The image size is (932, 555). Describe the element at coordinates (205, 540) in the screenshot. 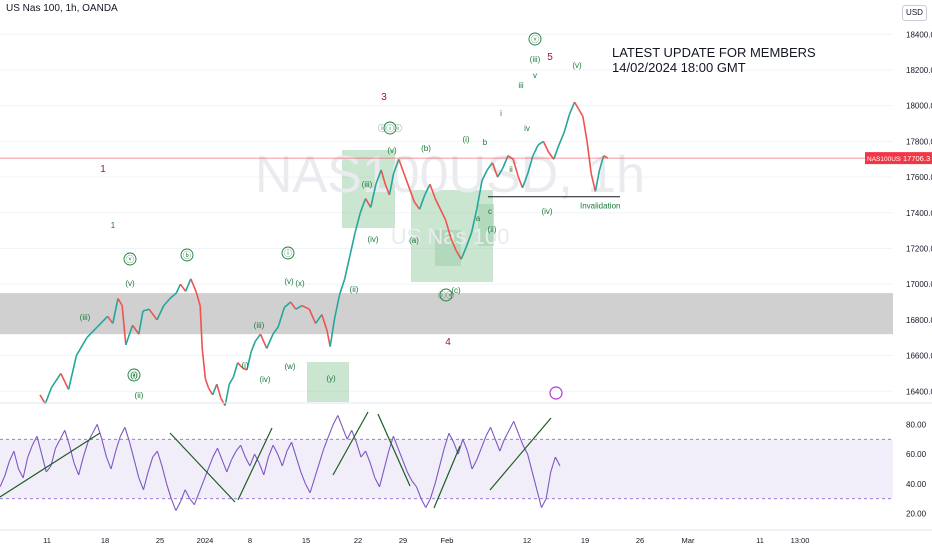

I see `time-tick-label: 2024` at that location.